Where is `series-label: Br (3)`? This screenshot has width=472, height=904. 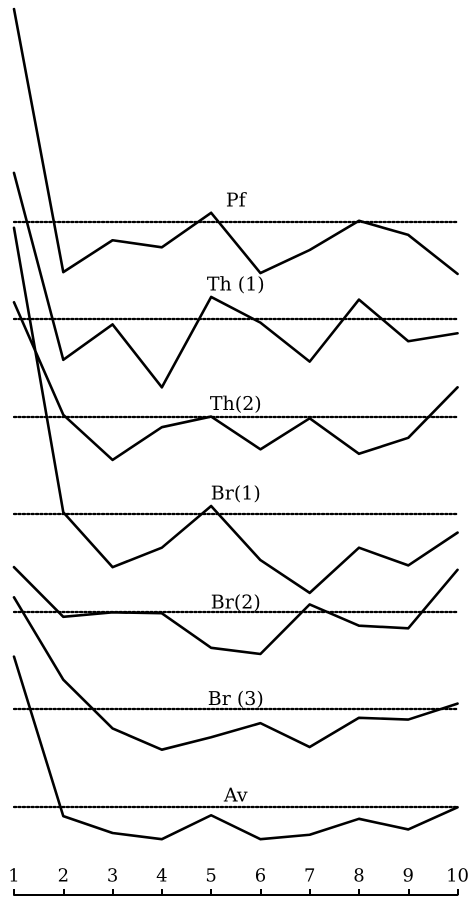 series-label: Br (3) is located at coordinates (236, 699).